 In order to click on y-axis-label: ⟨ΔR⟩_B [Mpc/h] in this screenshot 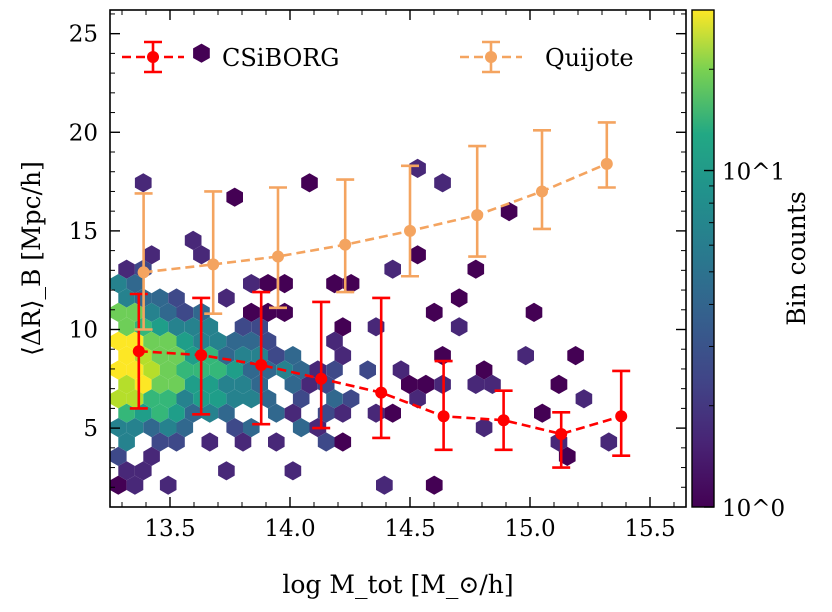, I will do `click(31, 258)`.